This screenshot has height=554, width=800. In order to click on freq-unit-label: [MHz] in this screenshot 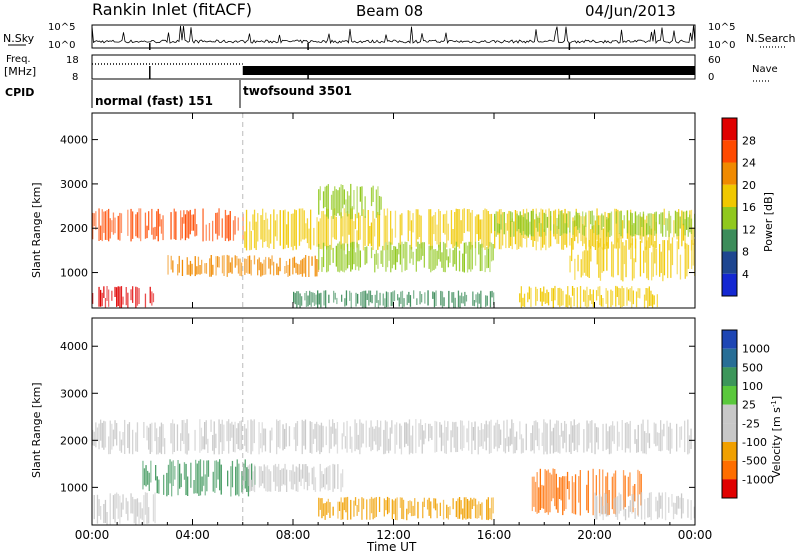, I will do `click(20, 71)`.